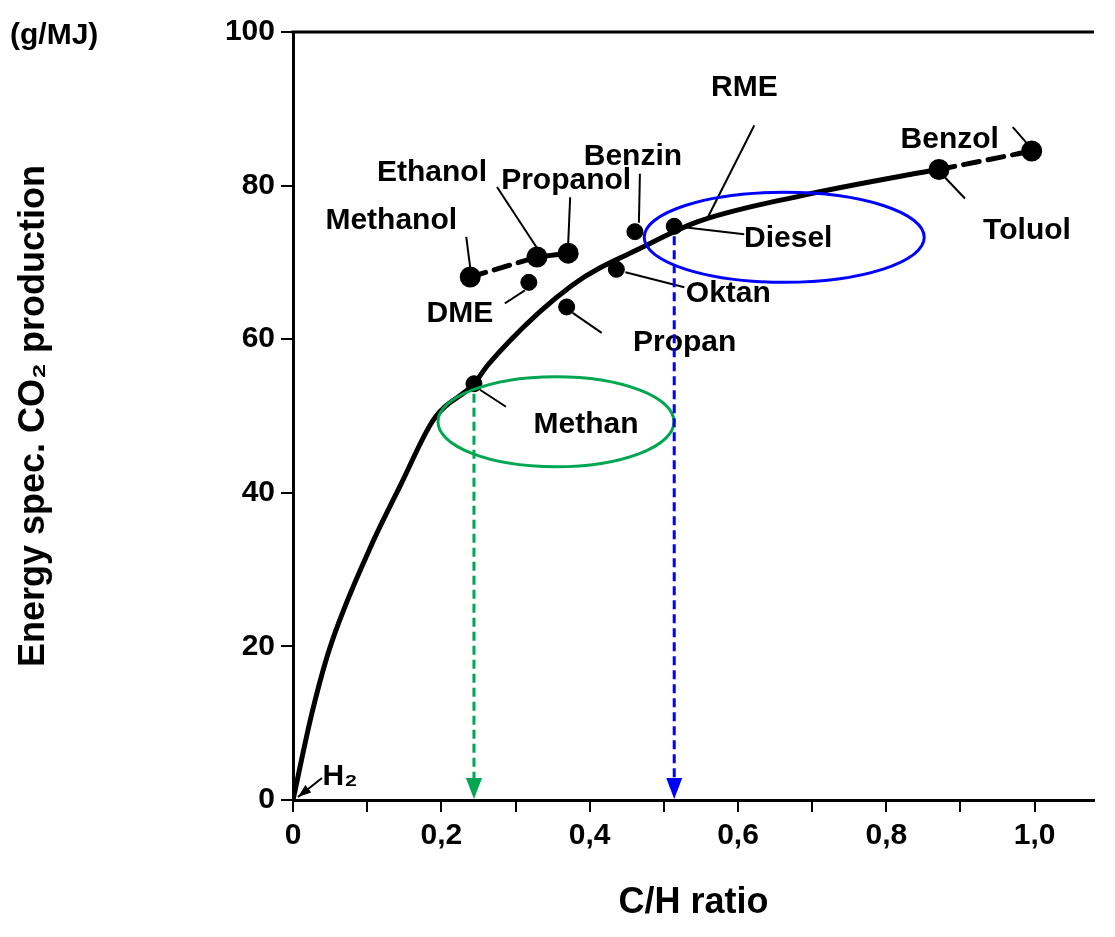 The width and height of the screenshot is (1115, 937). I want to click on y-tick-label: 80, so click(258, 183).